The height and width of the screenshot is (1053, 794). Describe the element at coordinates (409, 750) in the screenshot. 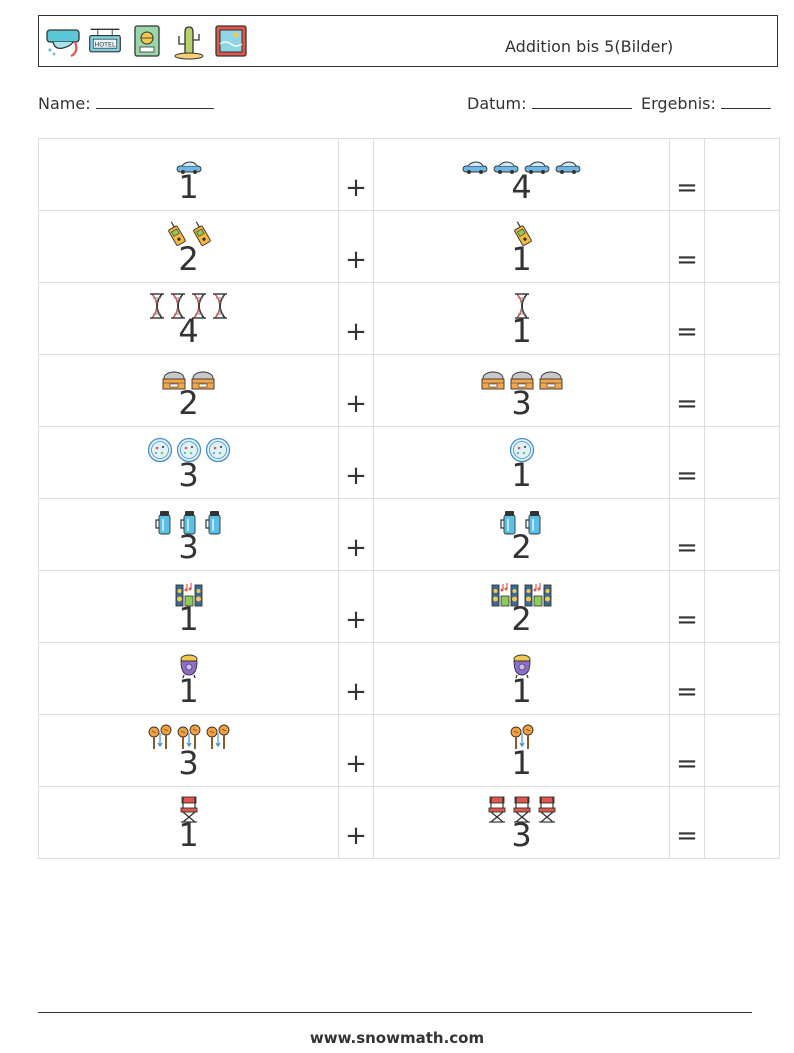

I see `problem-row: 3 +1 =` at that location.